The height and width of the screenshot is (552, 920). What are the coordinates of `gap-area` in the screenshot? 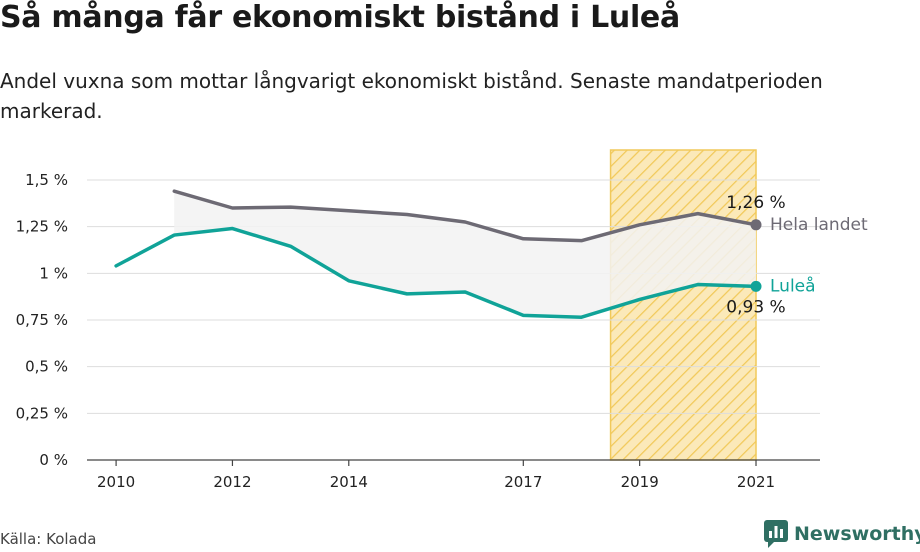 It's located at (465, 254).